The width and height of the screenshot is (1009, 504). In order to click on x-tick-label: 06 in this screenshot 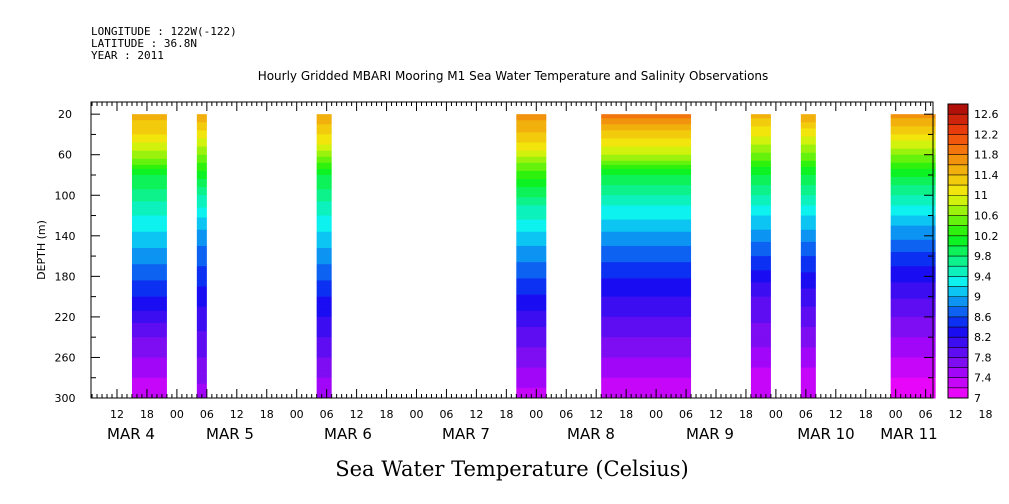, I will do `click(207, 414)`.